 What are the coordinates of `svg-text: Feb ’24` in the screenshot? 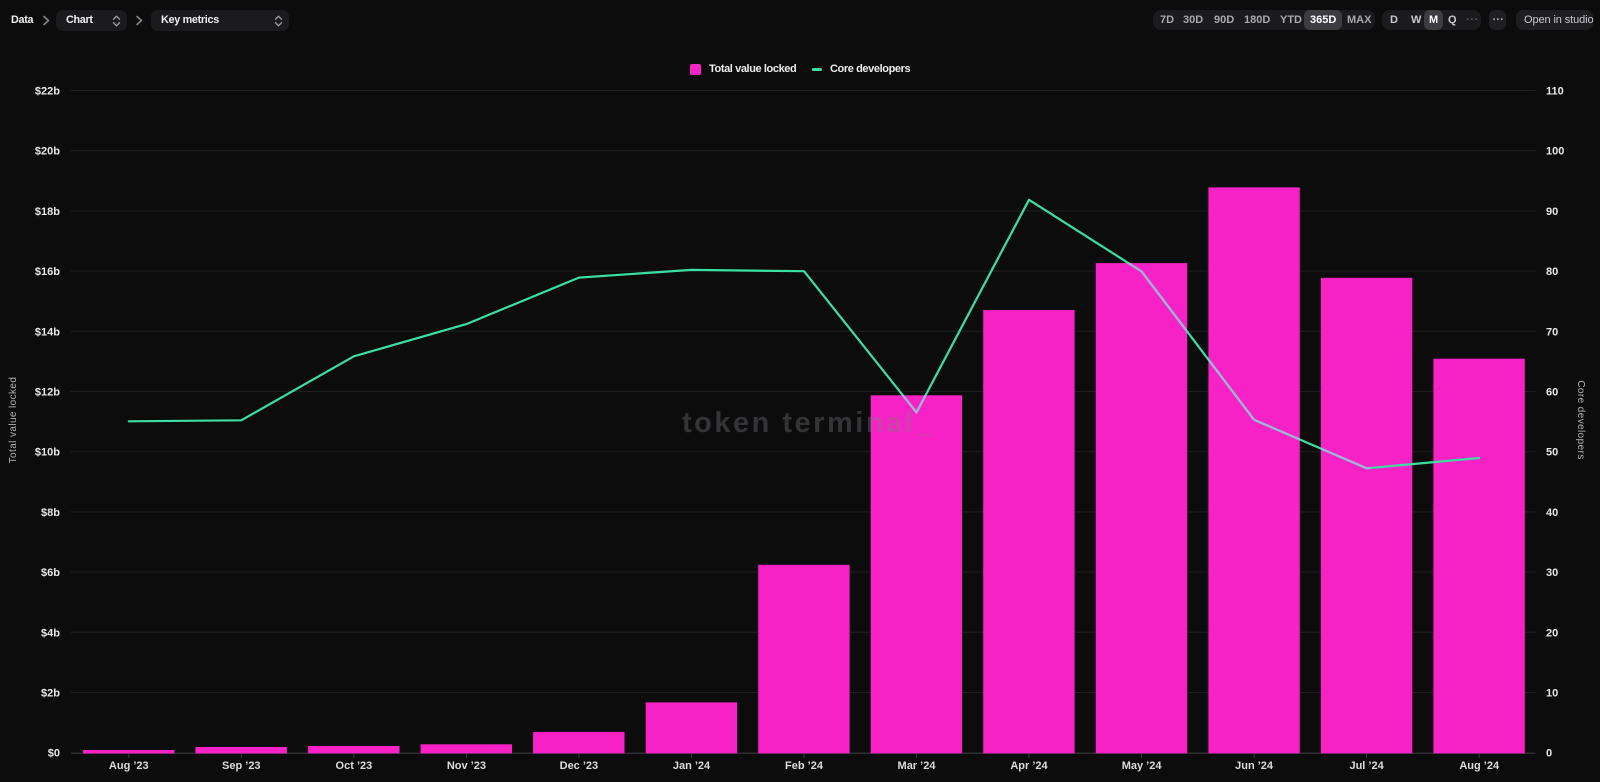 It's located at (804, 766).